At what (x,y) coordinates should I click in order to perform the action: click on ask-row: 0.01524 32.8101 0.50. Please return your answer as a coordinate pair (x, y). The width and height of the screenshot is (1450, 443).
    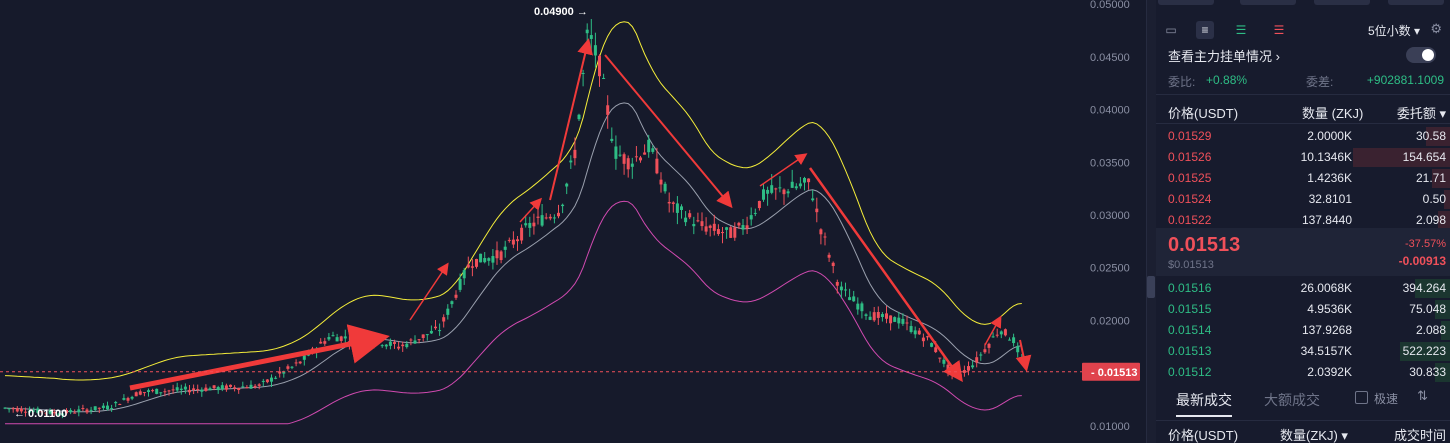
    Looking at the image, I should click on (1303, 199).